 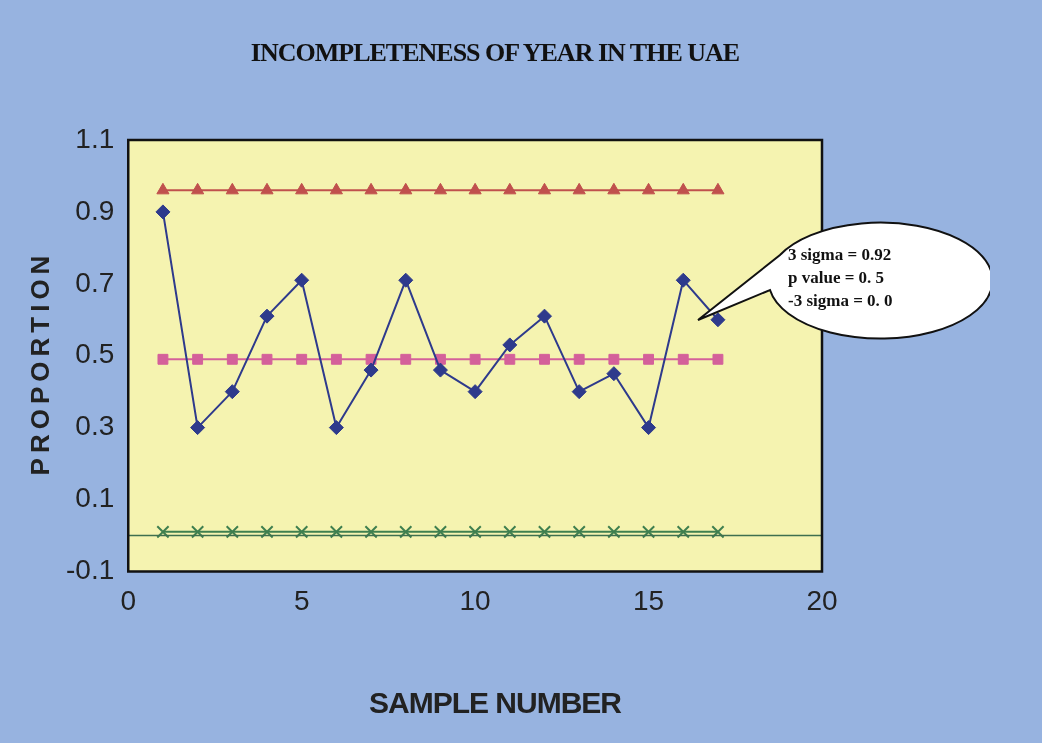 What do you see at coordinates (40, 363) in the screenshot?
I see `y-axis-title: PROPORTION` at bounding box center [40, 363].